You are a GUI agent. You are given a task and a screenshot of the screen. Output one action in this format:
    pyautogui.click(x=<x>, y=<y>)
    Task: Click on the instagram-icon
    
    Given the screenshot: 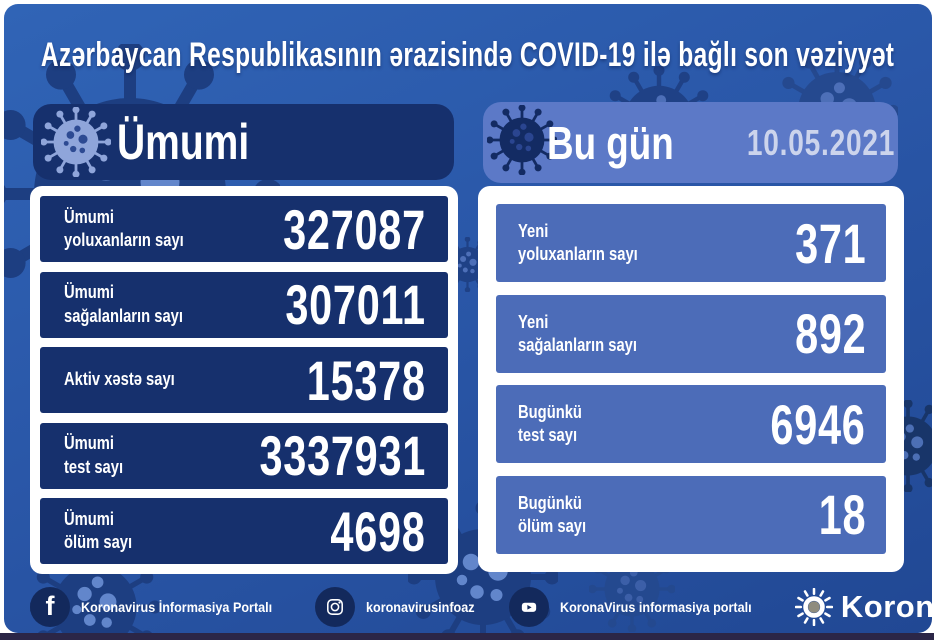 What is the action you would take?
    pyautogui.click(x=335, y=607)
    